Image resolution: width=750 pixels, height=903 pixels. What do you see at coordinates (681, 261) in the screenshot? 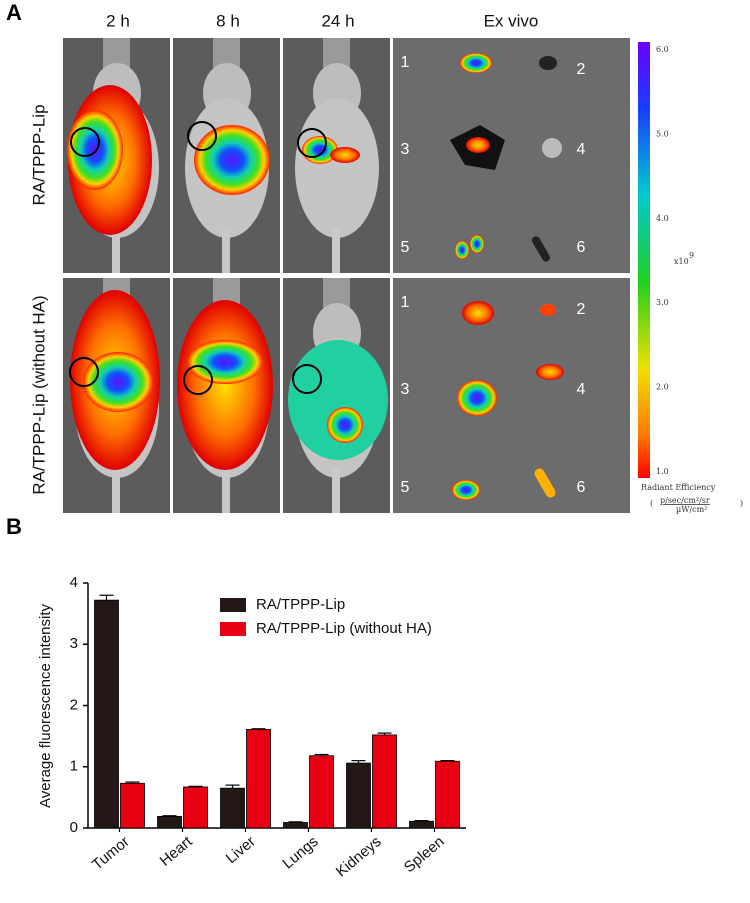
I see `colorbar-multiplier: x10` at bounding box center [681, 261].